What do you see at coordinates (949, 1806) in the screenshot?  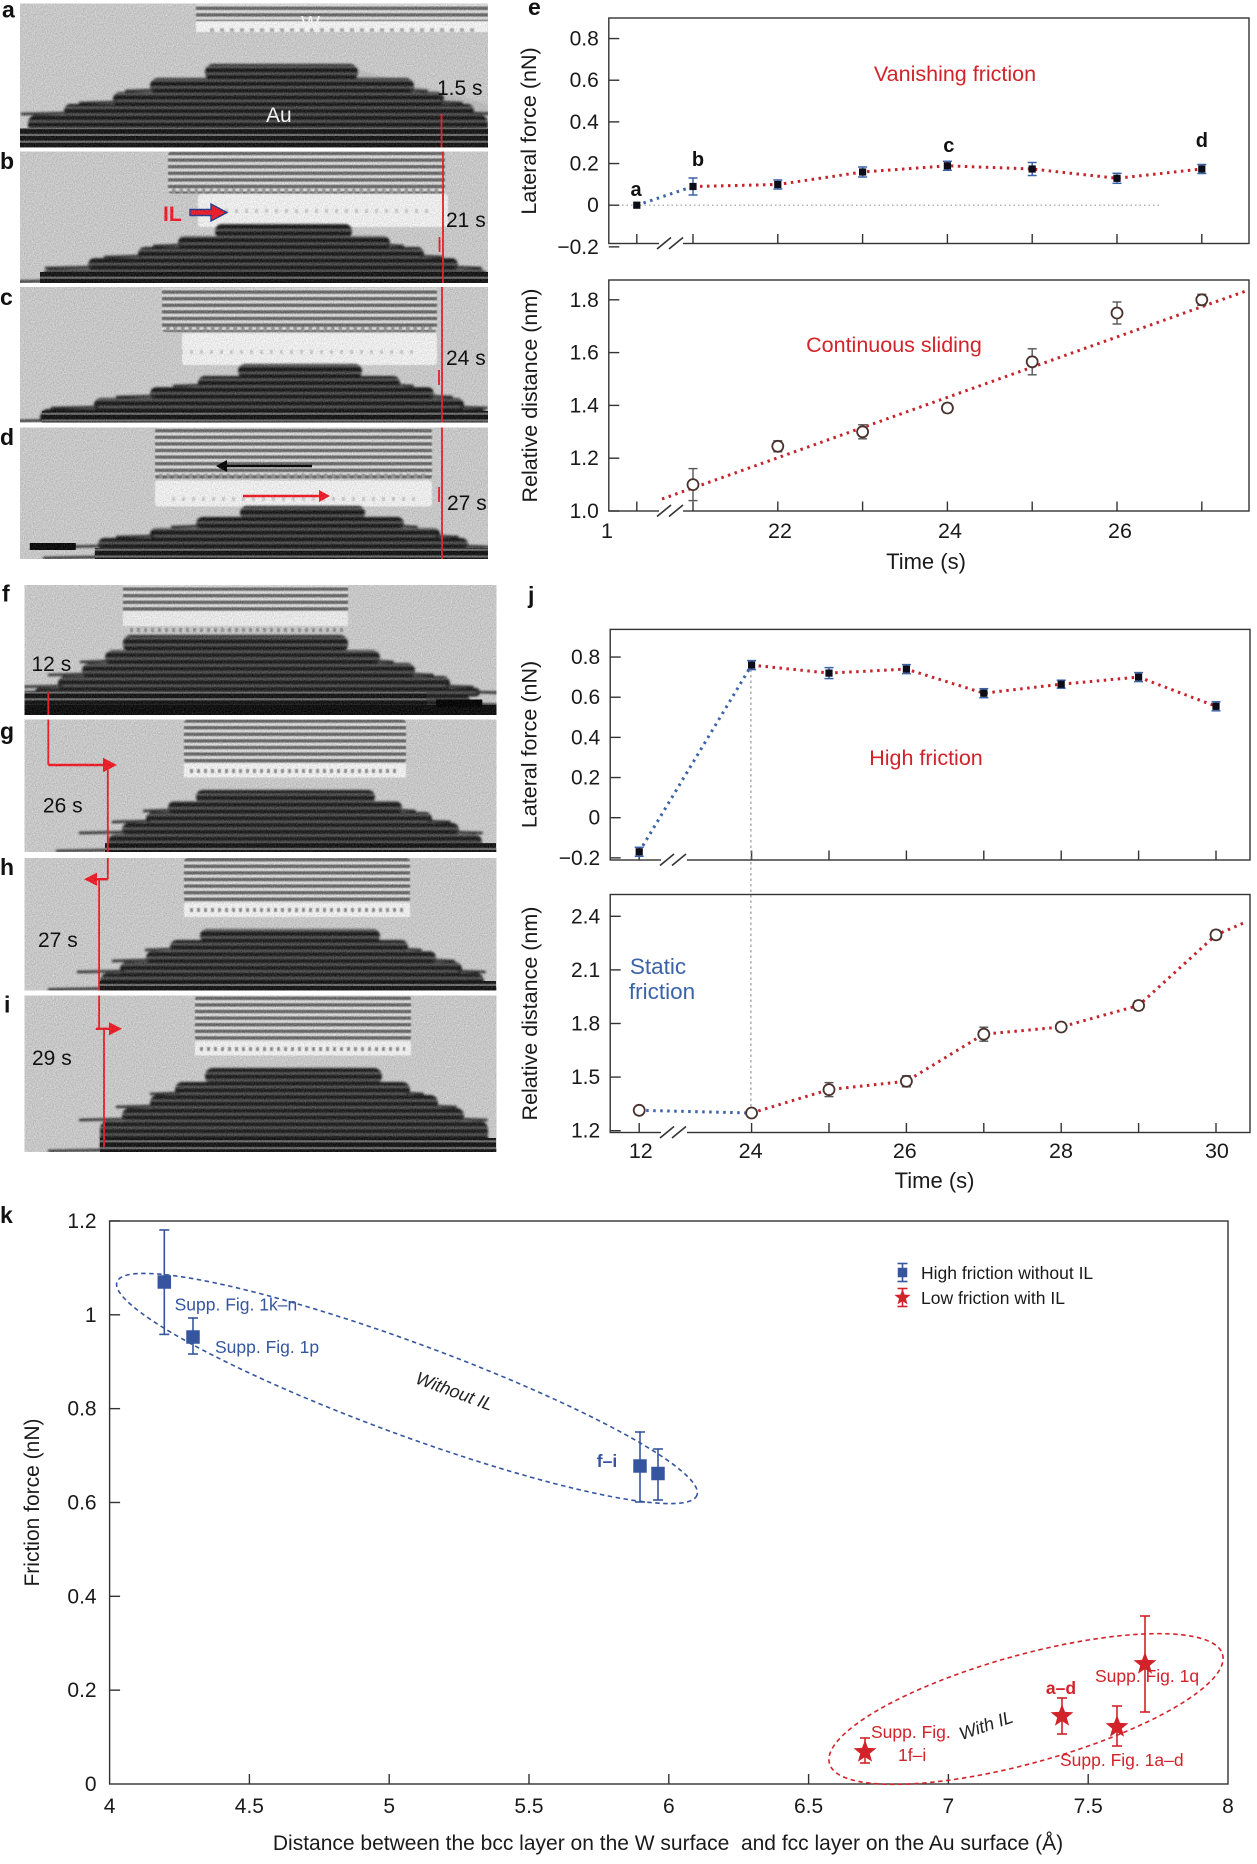 I see `svg-text: 7` at bounding box center [949, 1806].